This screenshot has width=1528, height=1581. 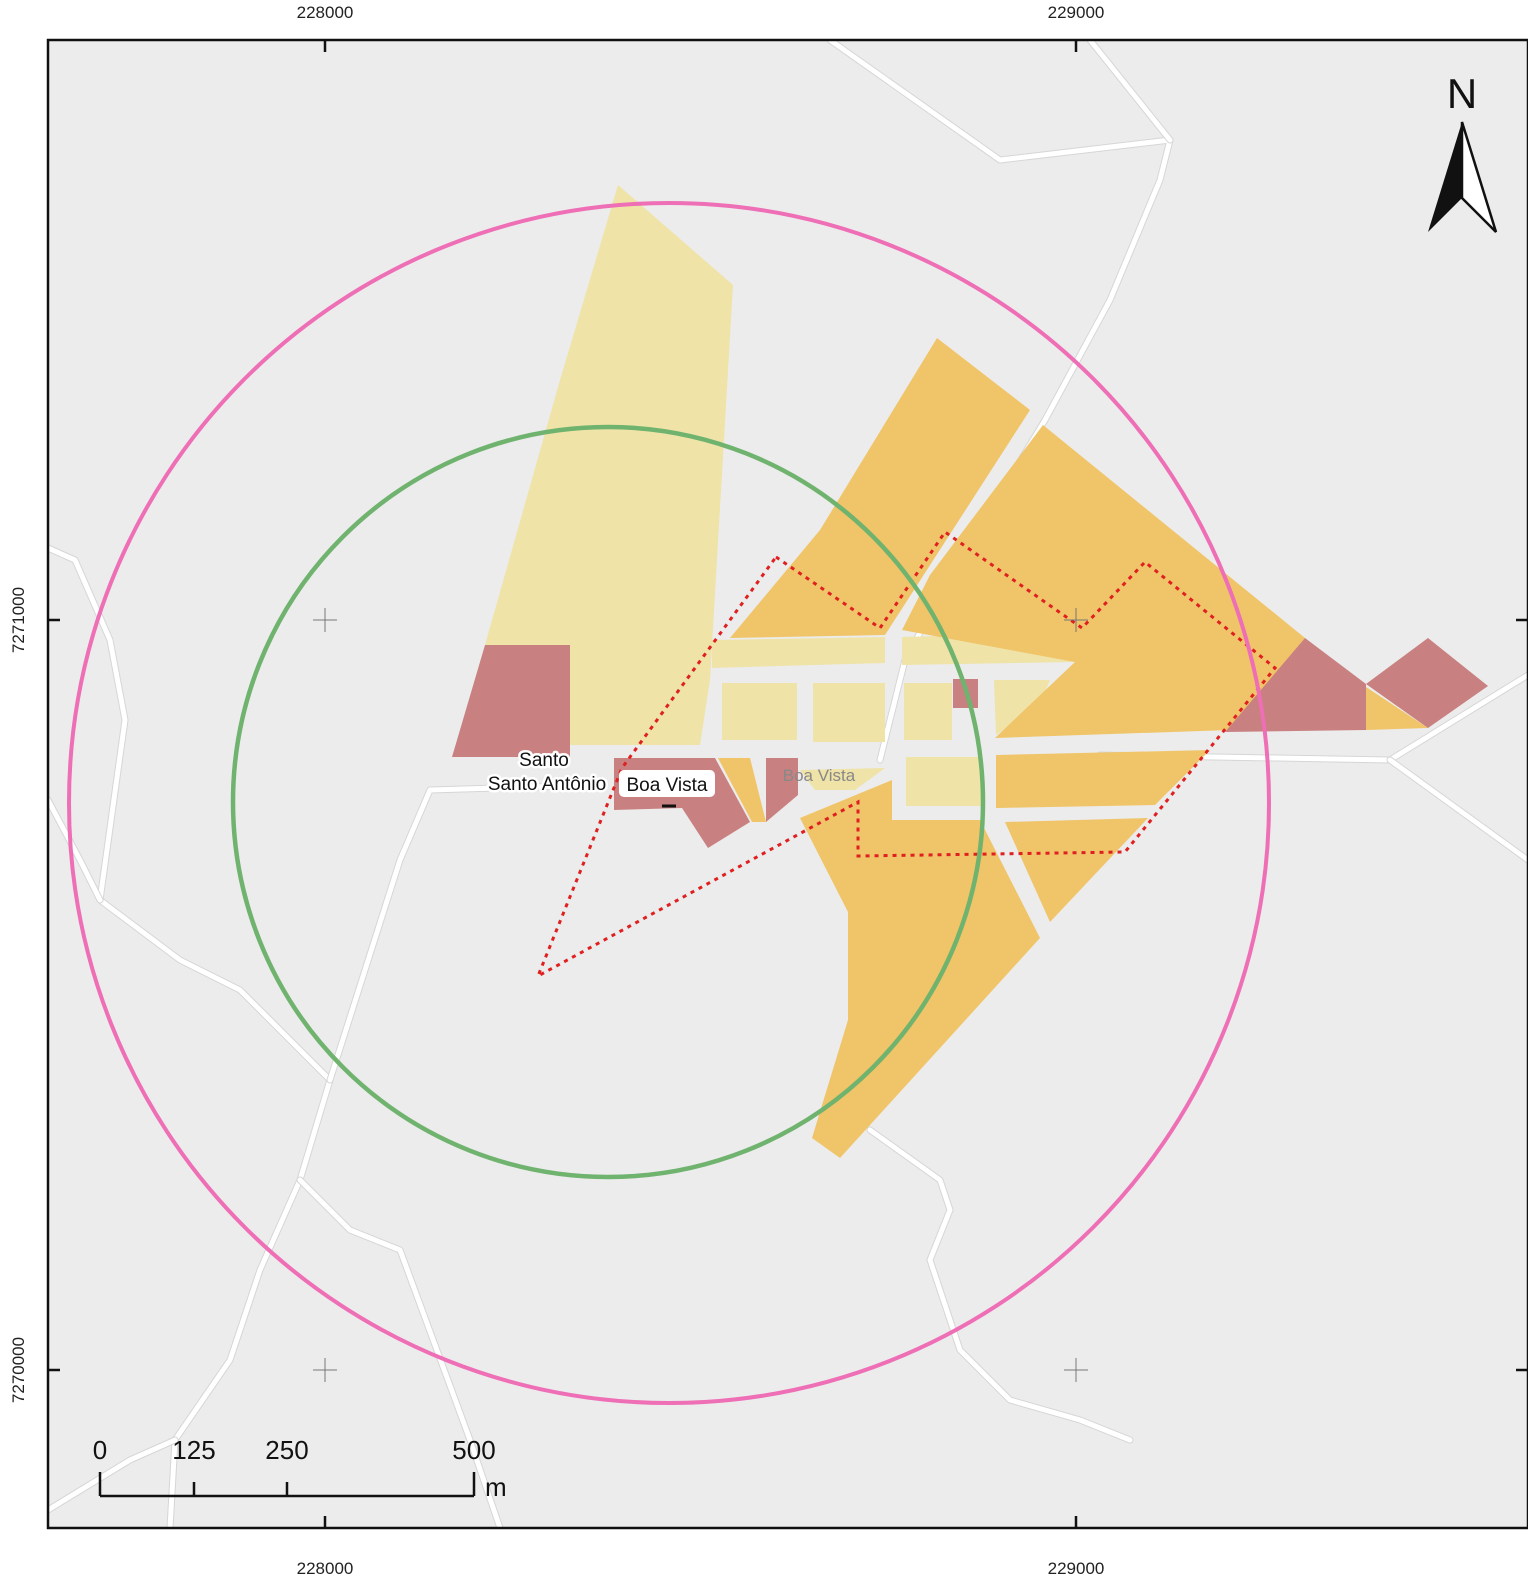 I want to click on scale-label-125: 125, so click(x=193, y=1450).